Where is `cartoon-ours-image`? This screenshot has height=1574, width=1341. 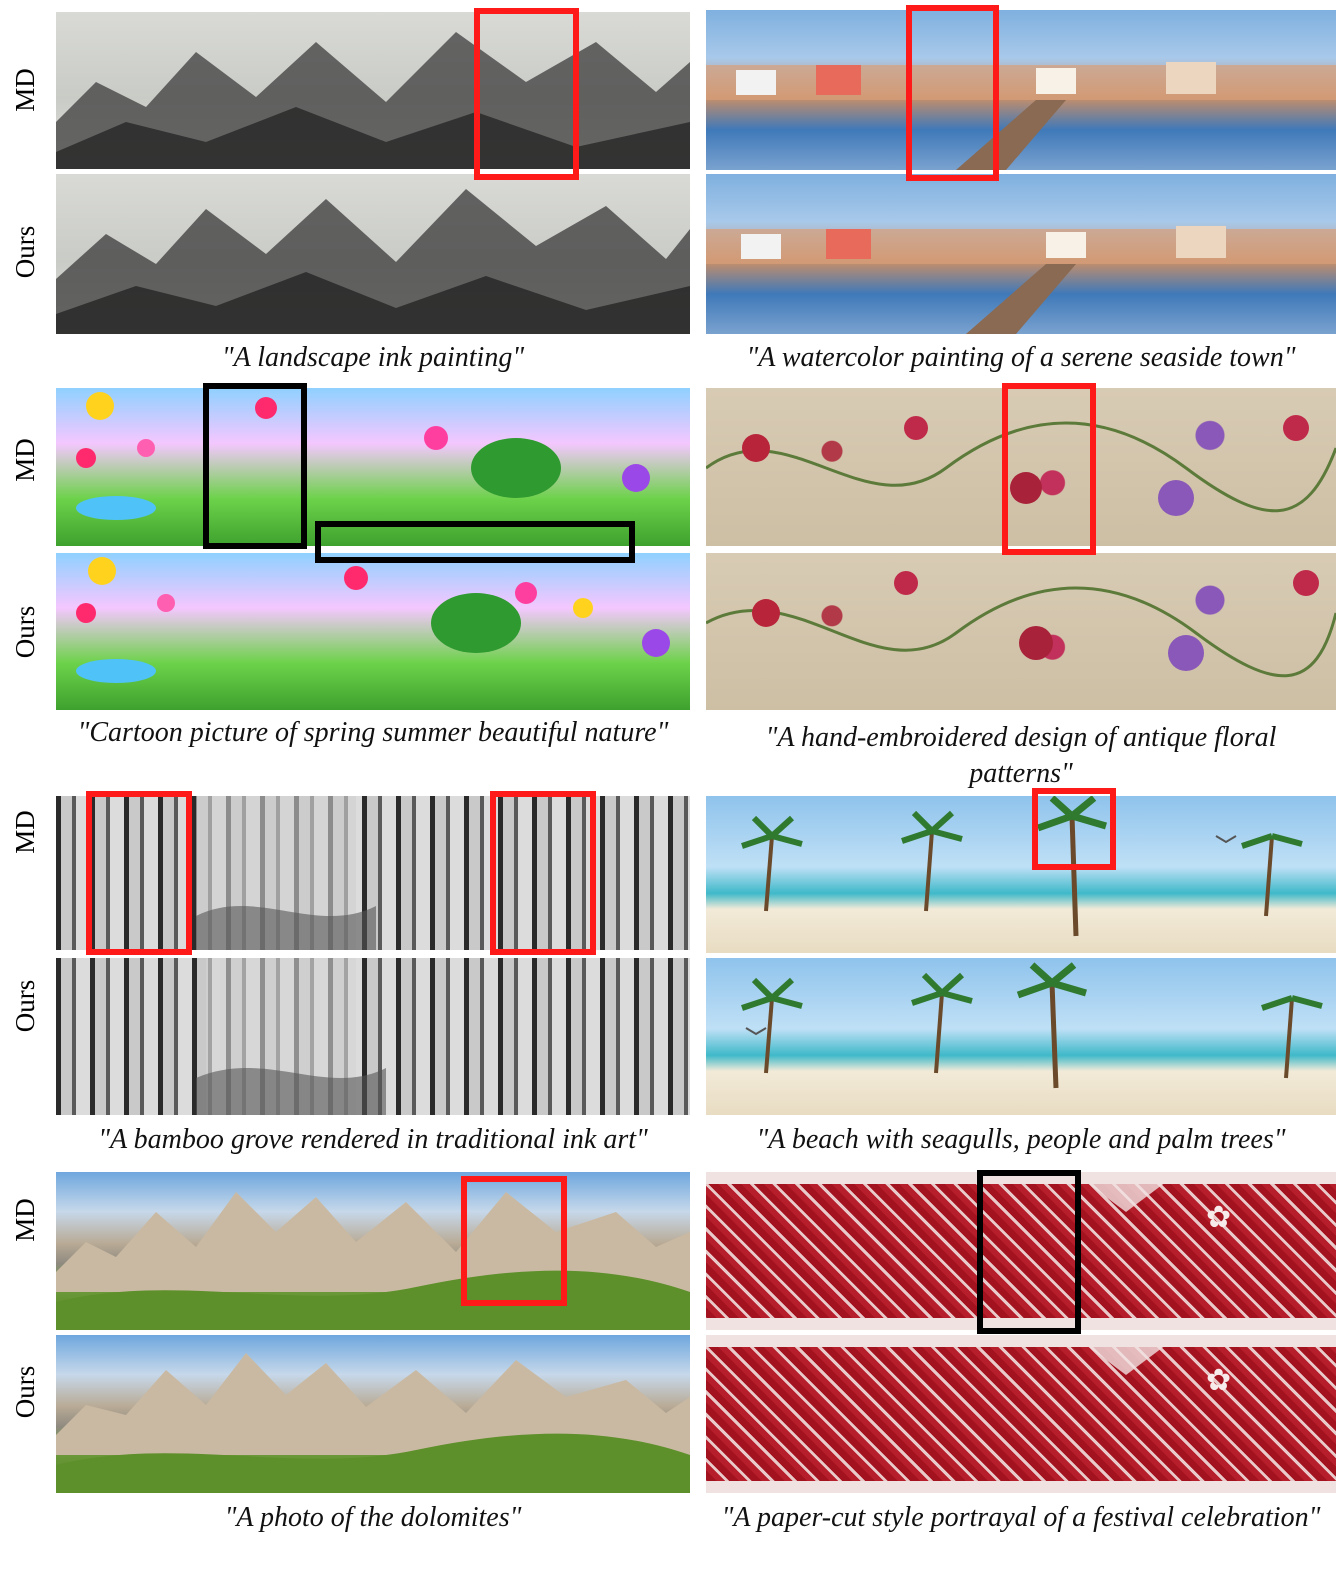
cartoon-ours-image is located at coordinates (373, 631).